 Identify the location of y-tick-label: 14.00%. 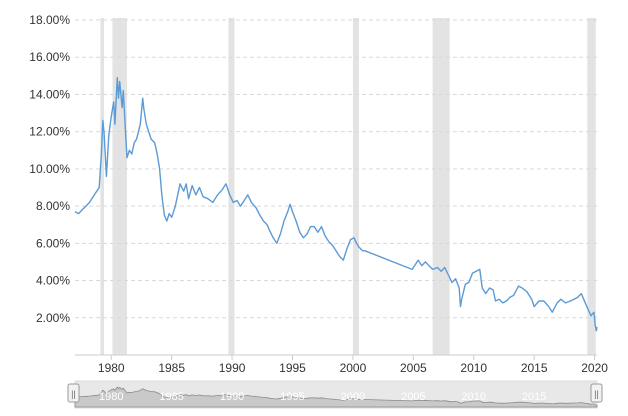
(49, 94).